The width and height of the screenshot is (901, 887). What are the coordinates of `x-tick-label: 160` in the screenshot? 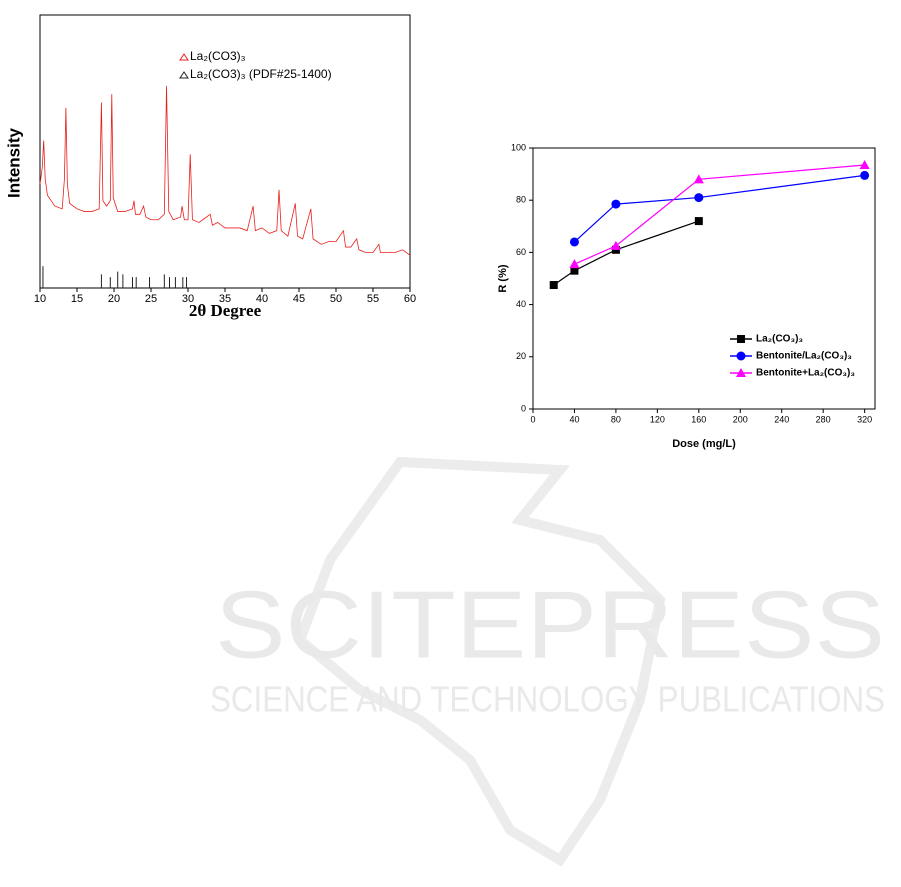 It's located at (698, 419).